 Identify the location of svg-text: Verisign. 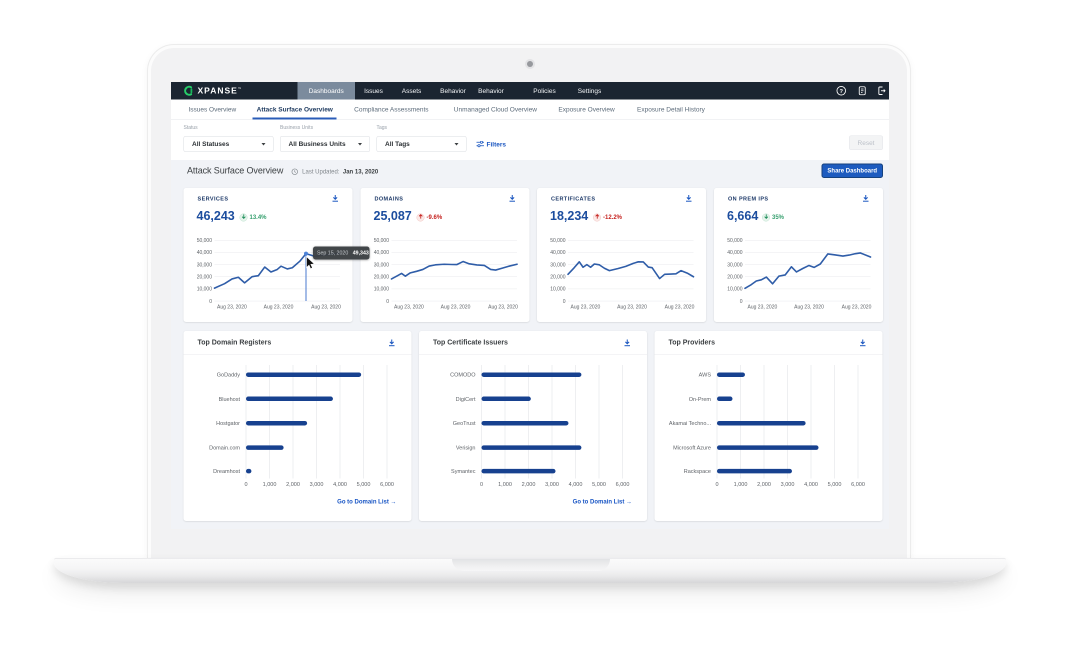
(466, 449).